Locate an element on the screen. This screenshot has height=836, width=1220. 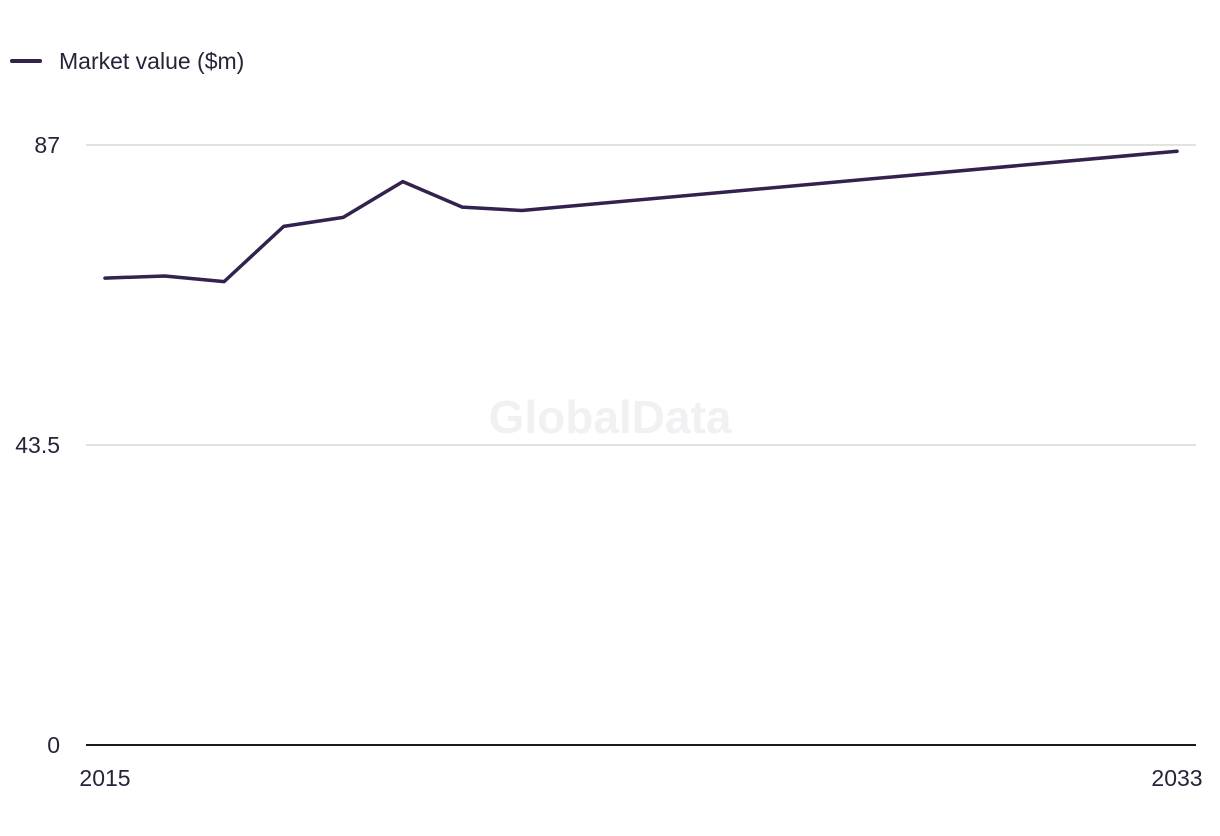
watermark-text: GlobalData is located at coordinates (610, 417).